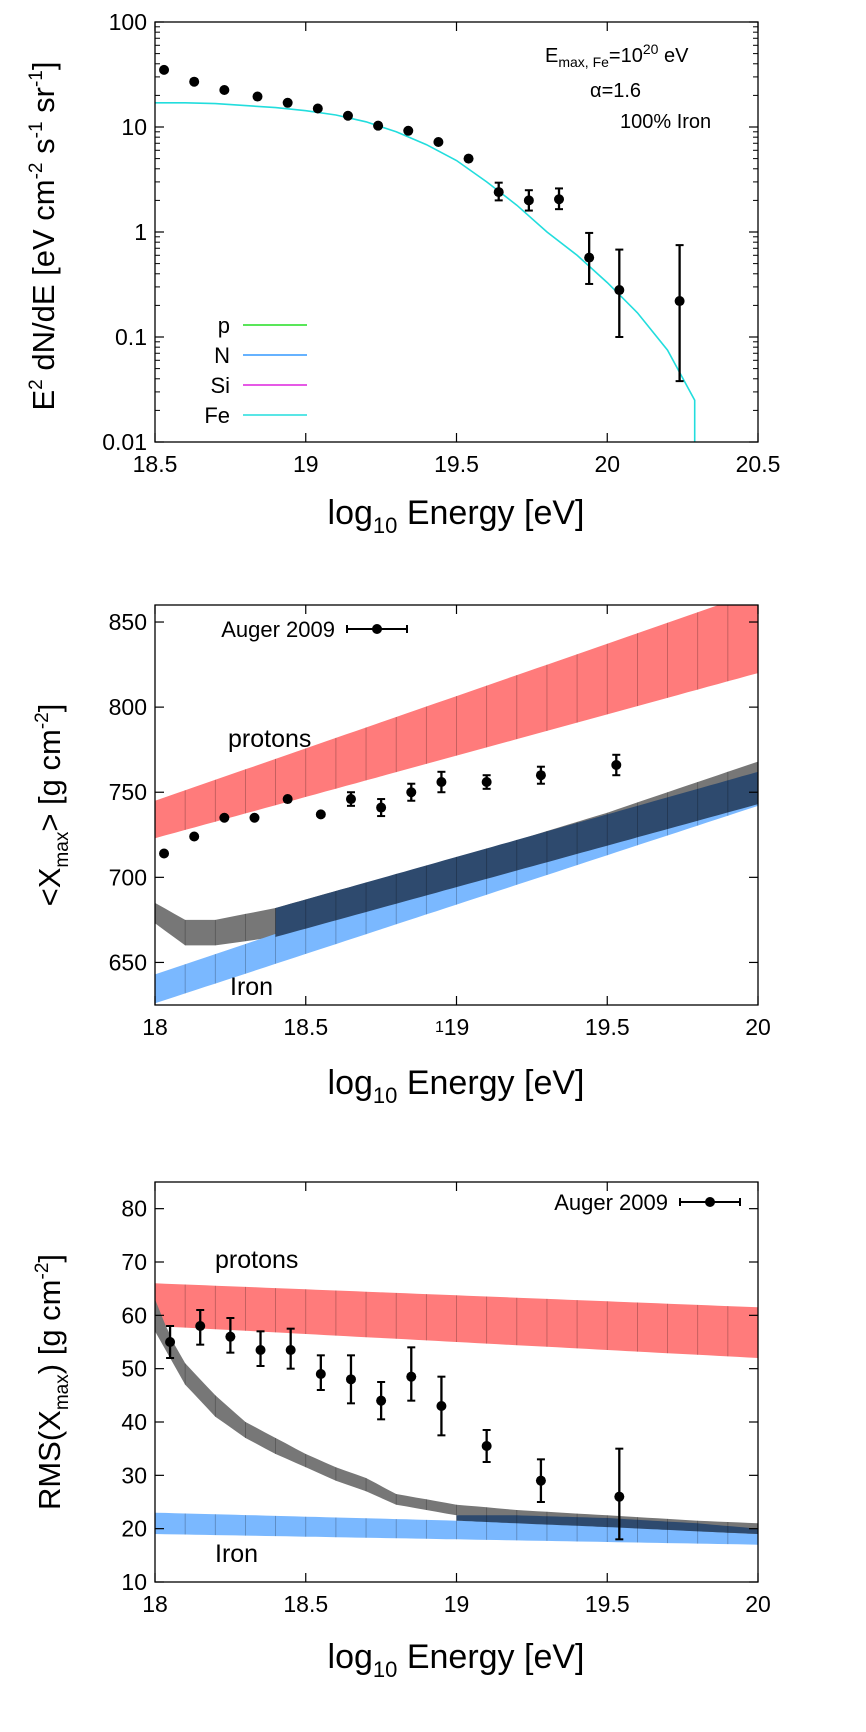  Describe the element at coordinates (710, 1202) in the screenshot. I see `rms-legend-marker` at that location.